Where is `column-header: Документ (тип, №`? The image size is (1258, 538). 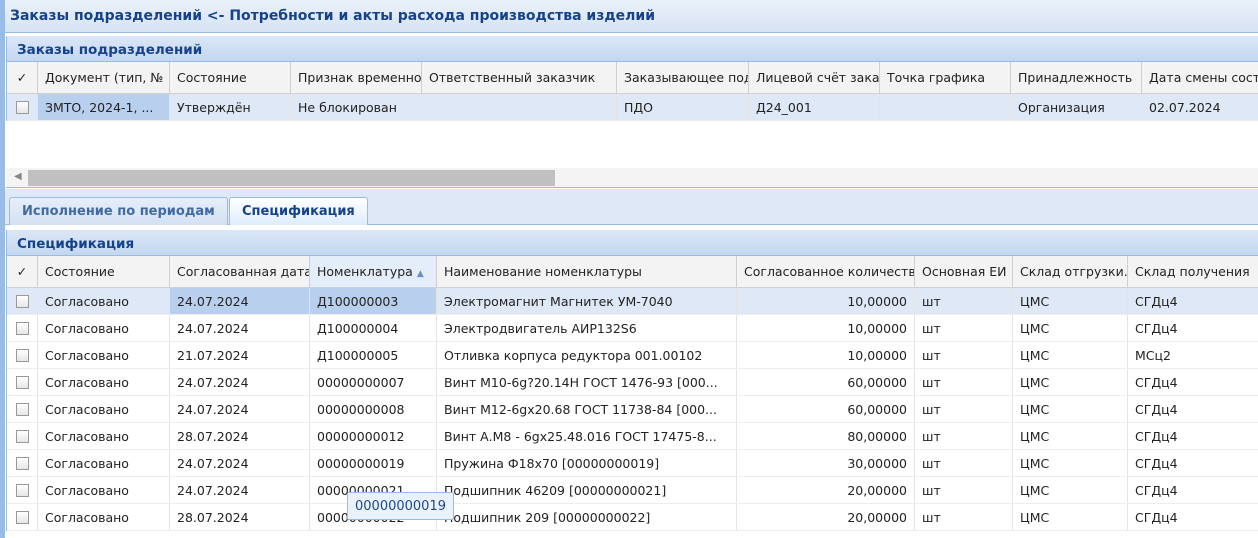 column-header: Документ (тип, № is located at coordinates (104, 77).